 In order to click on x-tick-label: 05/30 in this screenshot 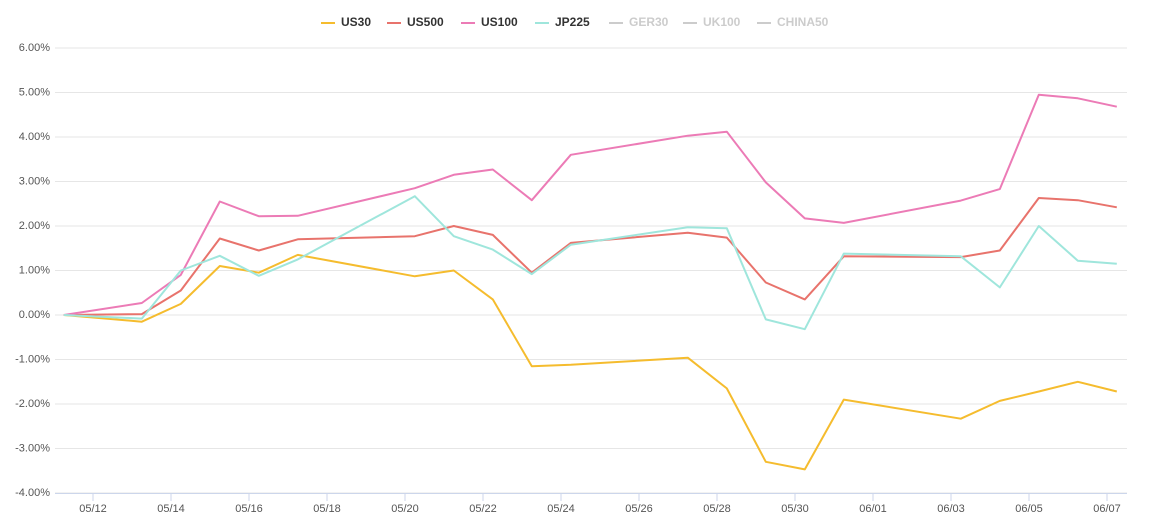, I will do `click(795, 509)`.